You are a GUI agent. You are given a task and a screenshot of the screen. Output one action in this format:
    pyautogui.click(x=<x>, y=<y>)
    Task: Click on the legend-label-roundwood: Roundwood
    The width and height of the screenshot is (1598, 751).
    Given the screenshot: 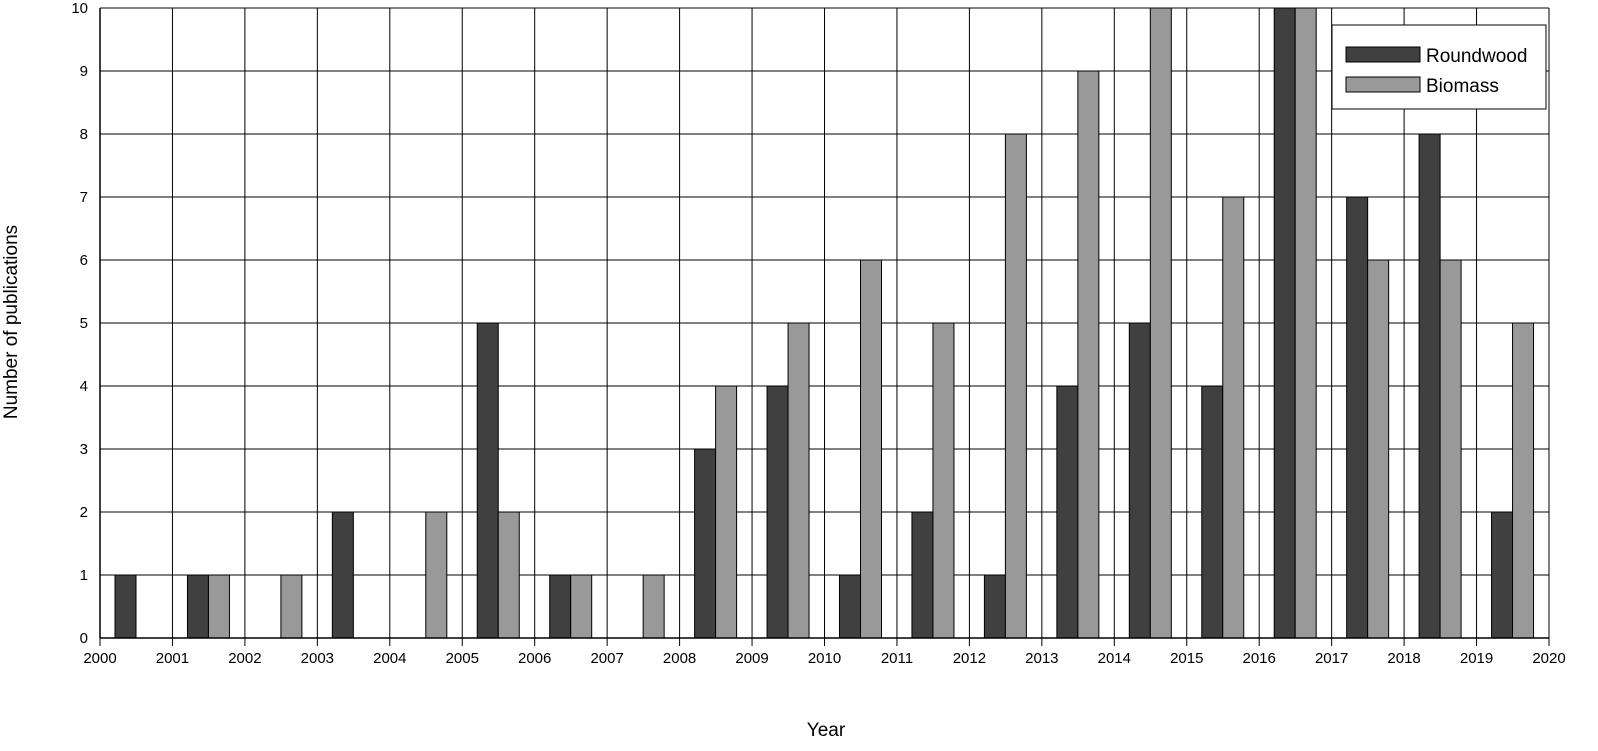 What is the action you would take?
    pyautogui.click(x=1476, y=56)
    